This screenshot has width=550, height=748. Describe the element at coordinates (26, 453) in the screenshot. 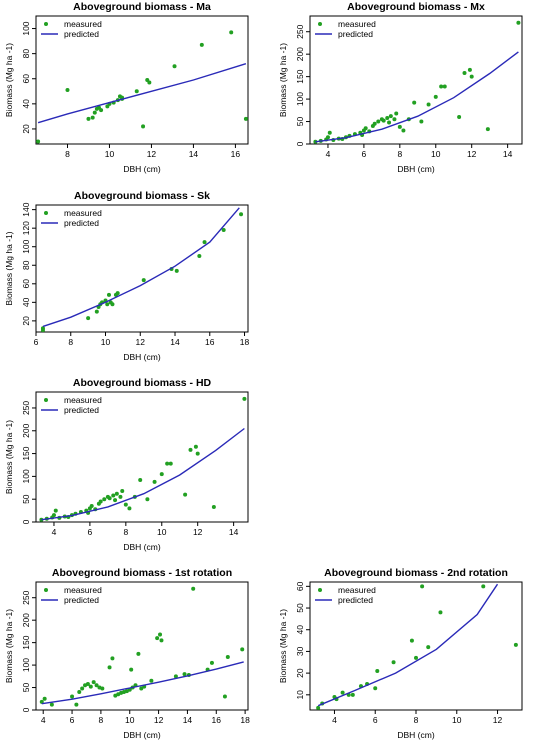

I see `y-tick-label: 150` at that location.